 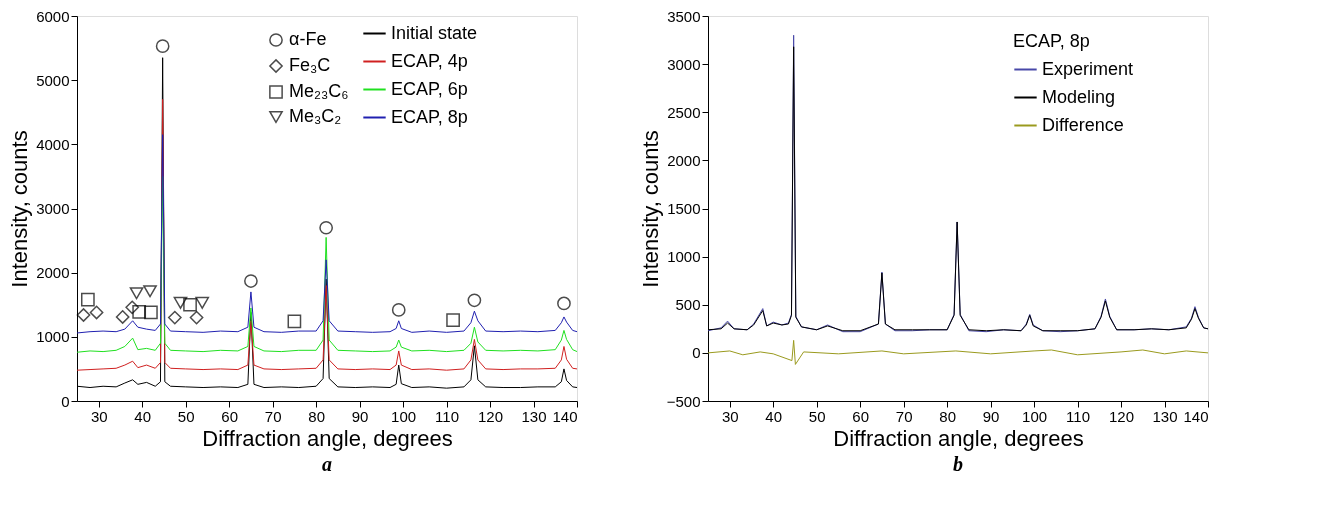 I want to click on y-tick-label: 2500, so click(x=684, y=112).